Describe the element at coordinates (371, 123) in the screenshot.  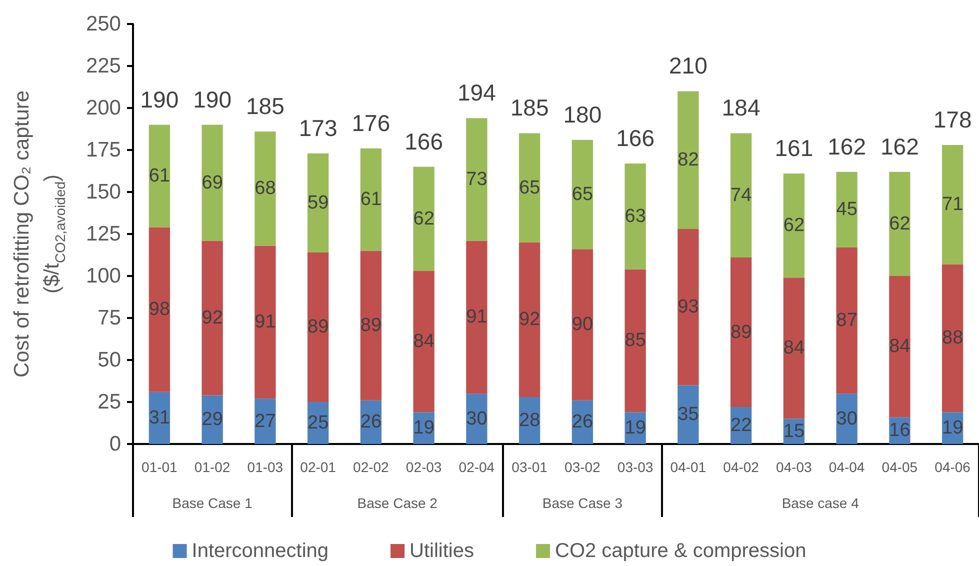
I see `total-label: 176` at that location.